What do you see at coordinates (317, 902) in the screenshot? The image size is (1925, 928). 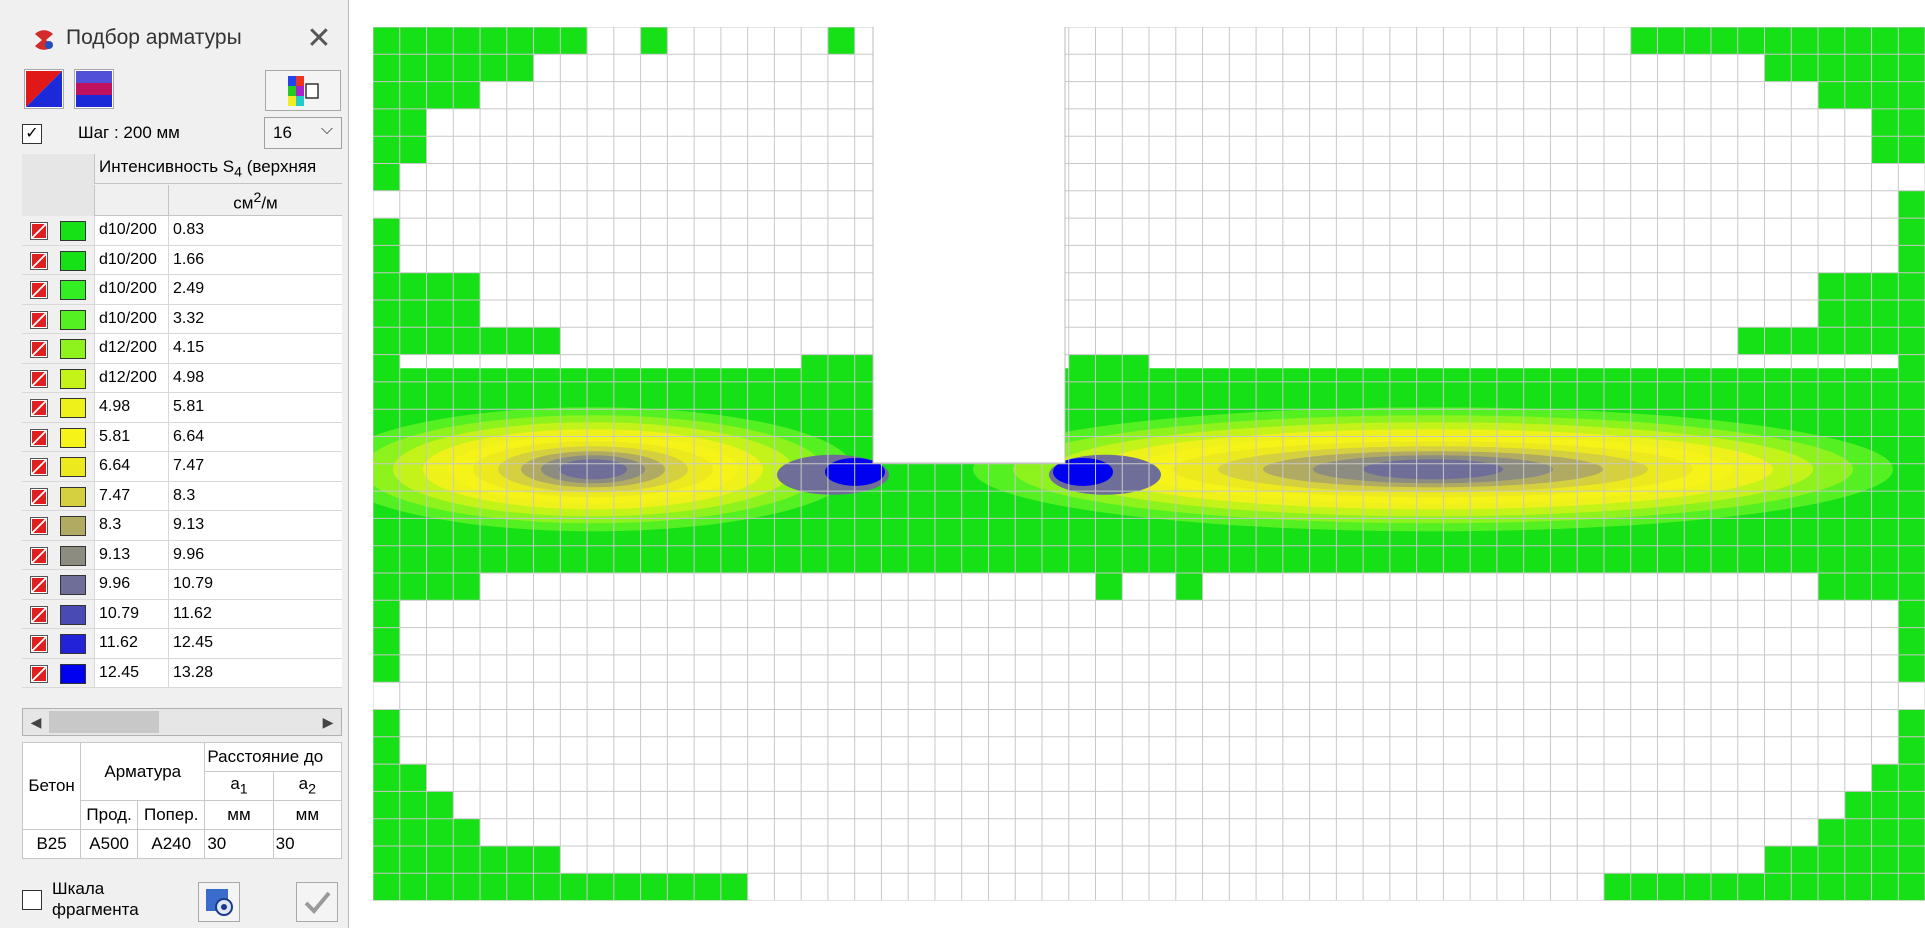 I see `apply-button` at bounding box center [317, 902].